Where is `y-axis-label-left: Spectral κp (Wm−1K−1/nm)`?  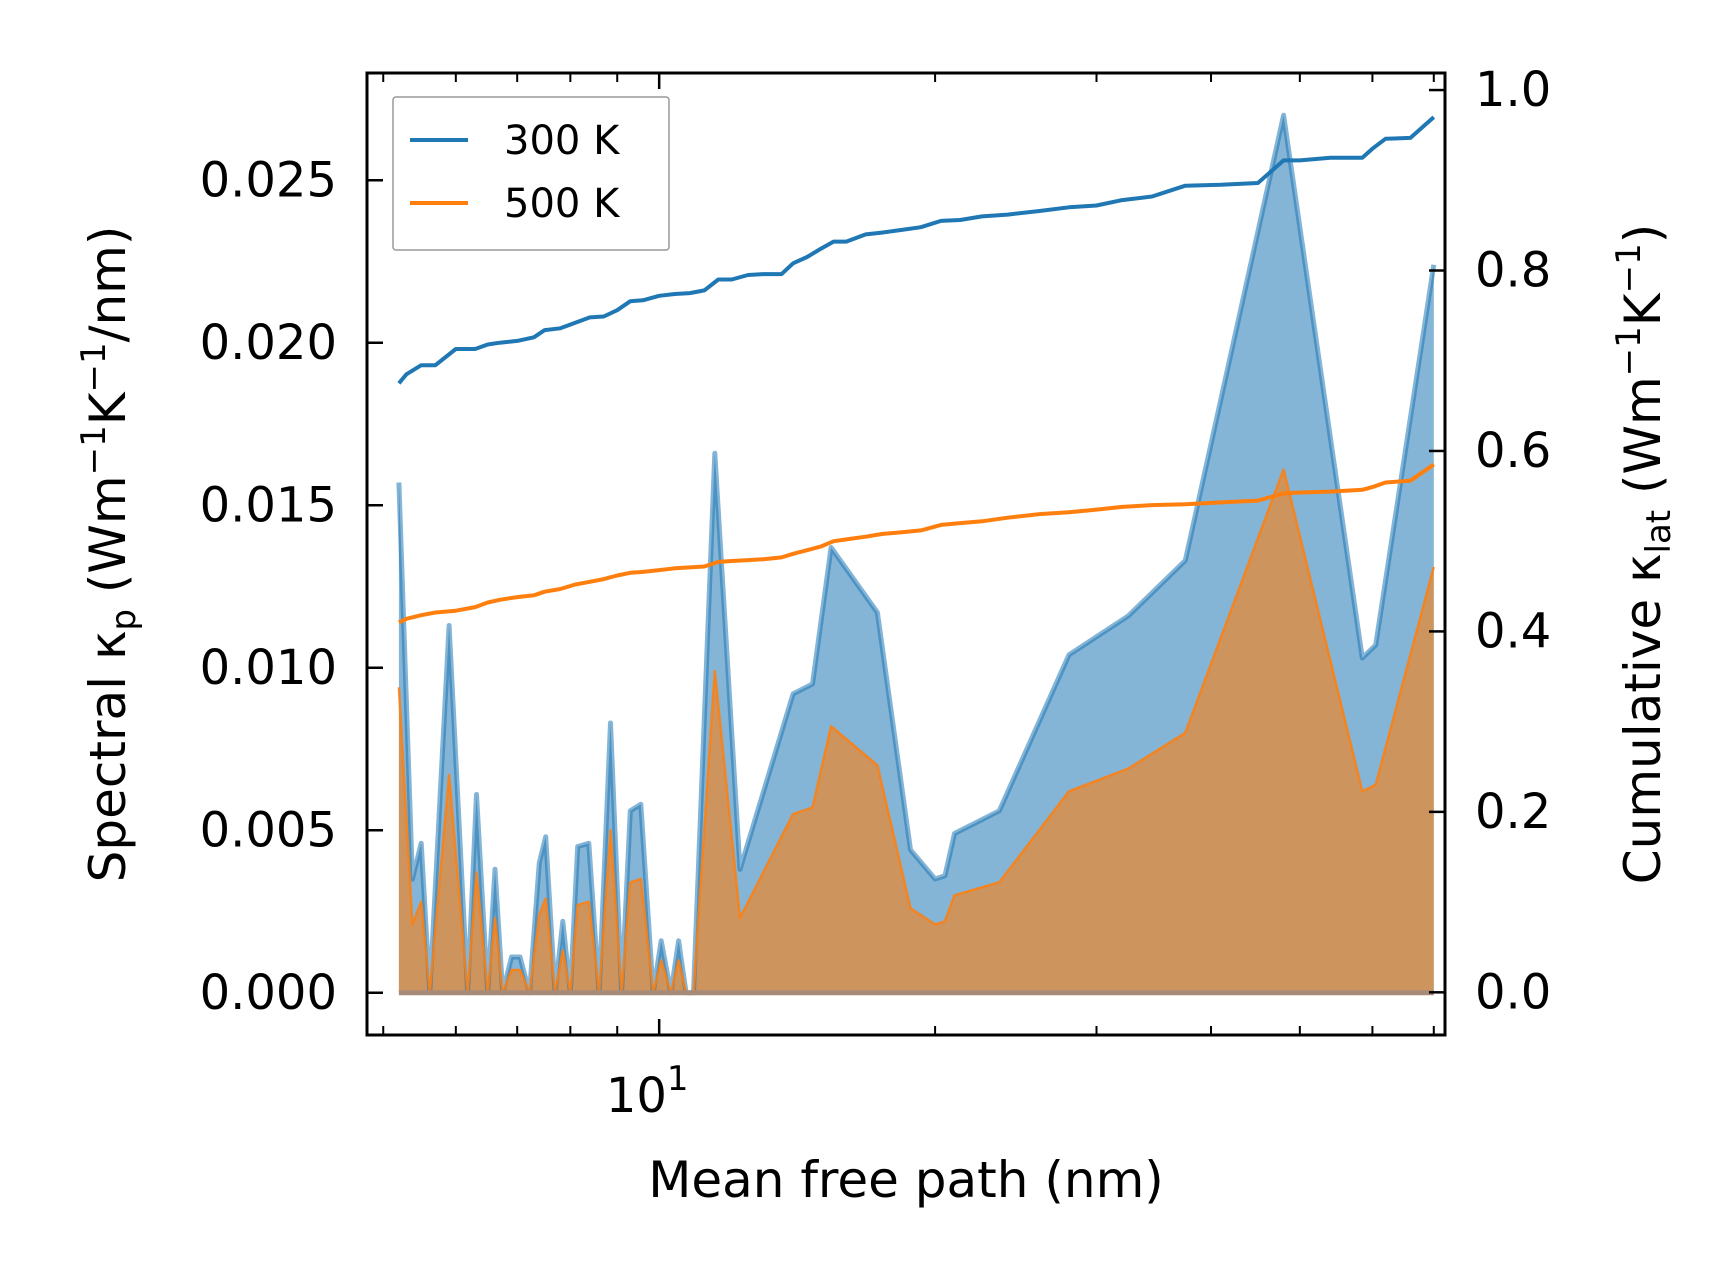
y-axis-label-left: Spectral κp (Wm−1K−1/nm) is located at coordinates (109, 554).